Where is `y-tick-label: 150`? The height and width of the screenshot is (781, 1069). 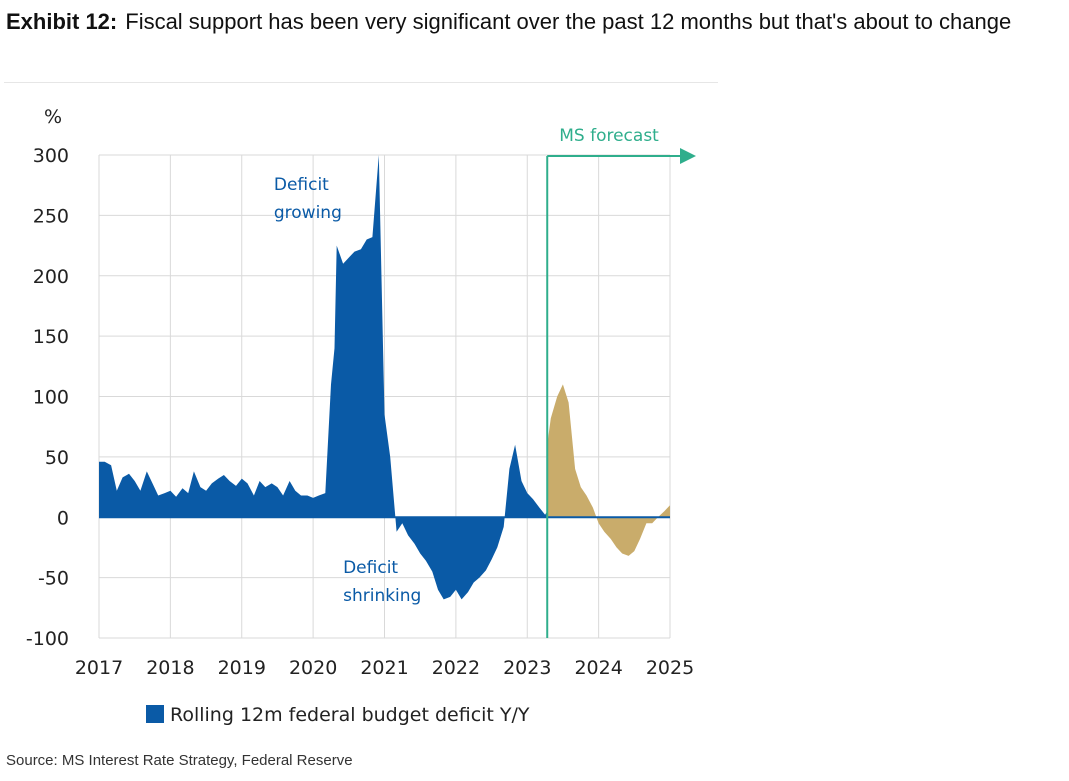
y-tick-label: 150 is located at coordinates (51, 337).